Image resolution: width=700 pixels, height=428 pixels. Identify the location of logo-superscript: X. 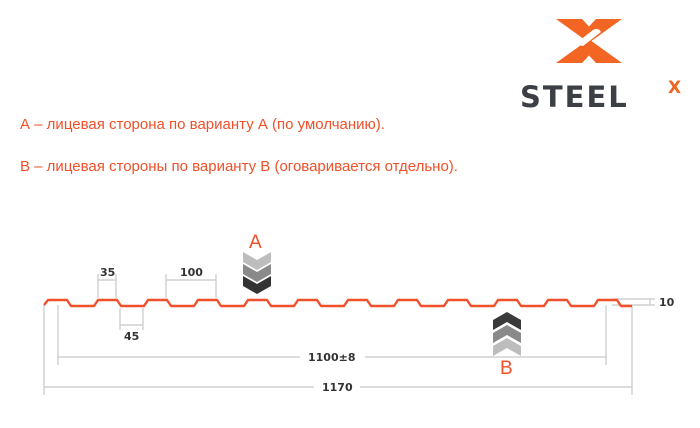
(674, 88).